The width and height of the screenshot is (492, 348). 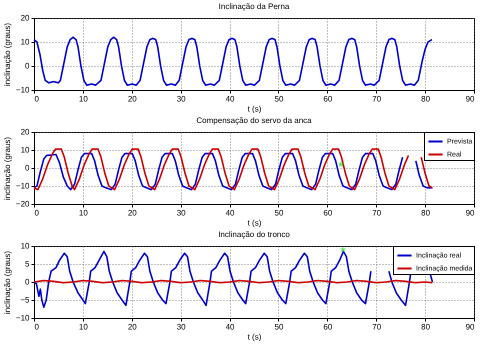 What do you see at coordinates (25, 300) in the screenshot?
I see `y-tick-label: −5` at bounding box center [25, 300].